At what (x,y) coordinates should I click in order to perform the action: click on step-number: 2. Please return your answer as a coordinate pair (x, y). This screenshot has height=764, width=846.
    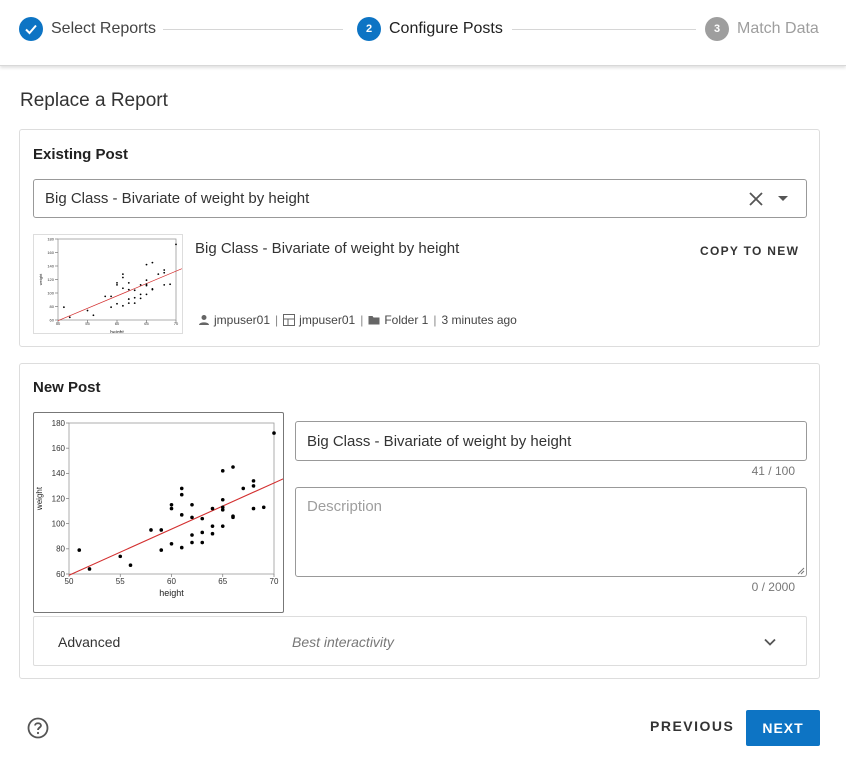
    Looking at the image, I should click on (369, 29).